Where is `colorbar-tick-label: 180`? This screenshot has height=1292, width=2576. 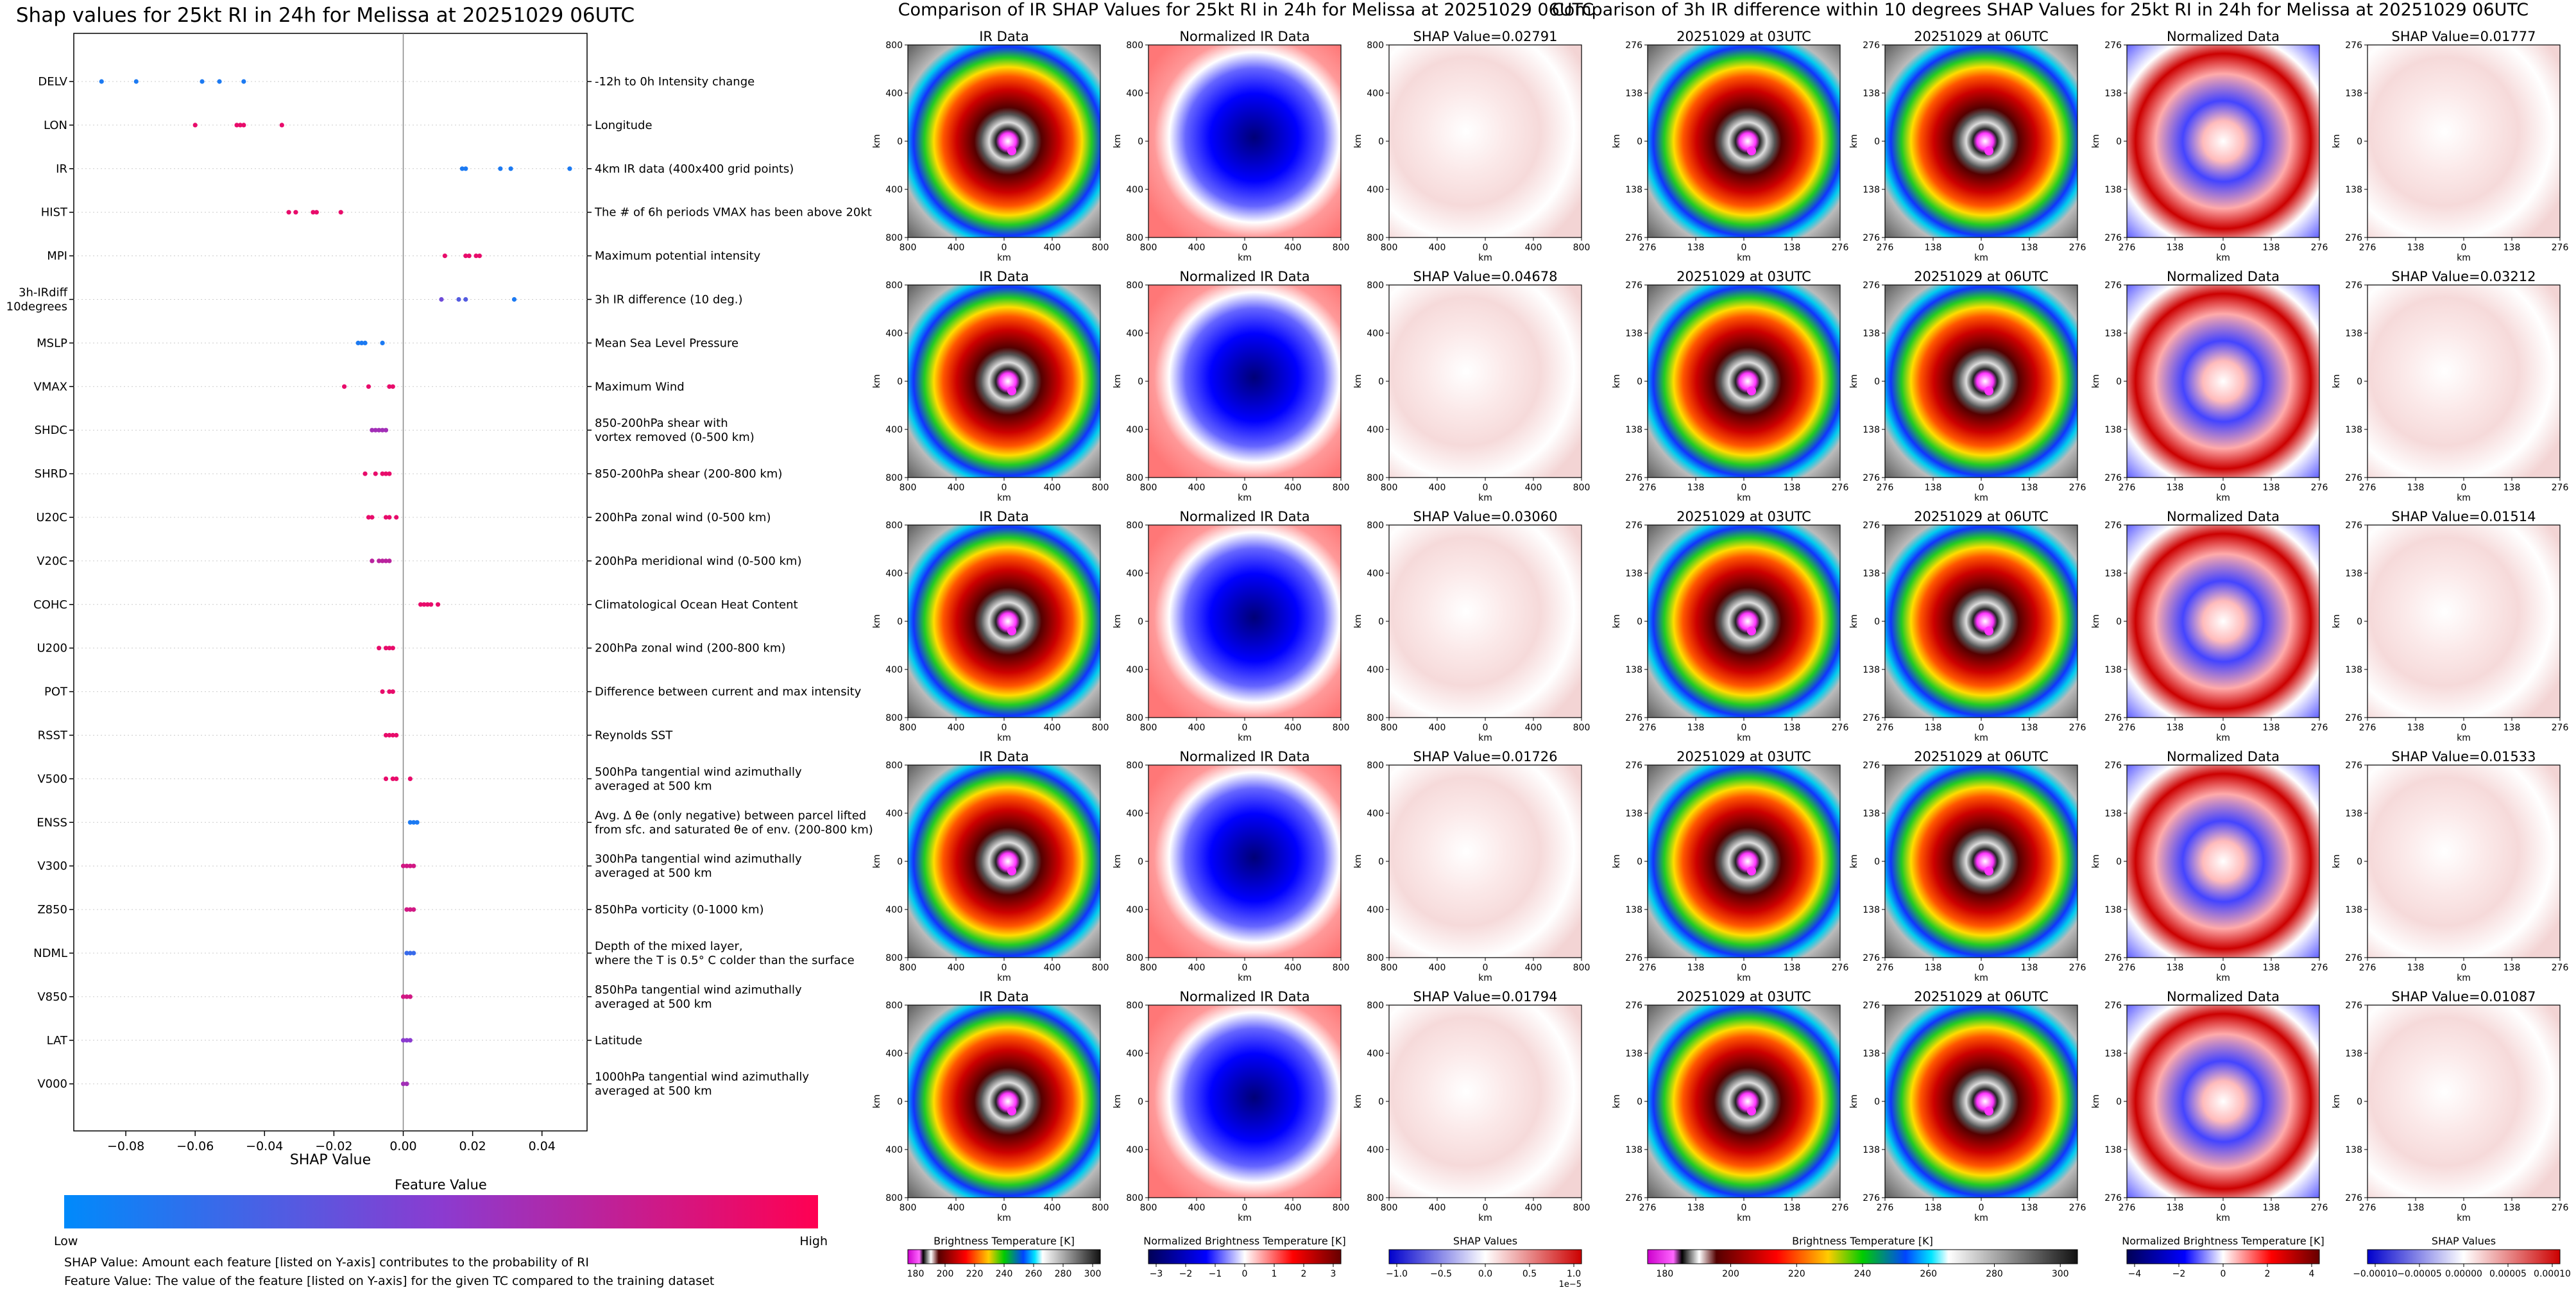 colorbar-tick-label: 180 is located at coordinates (916, 1274).